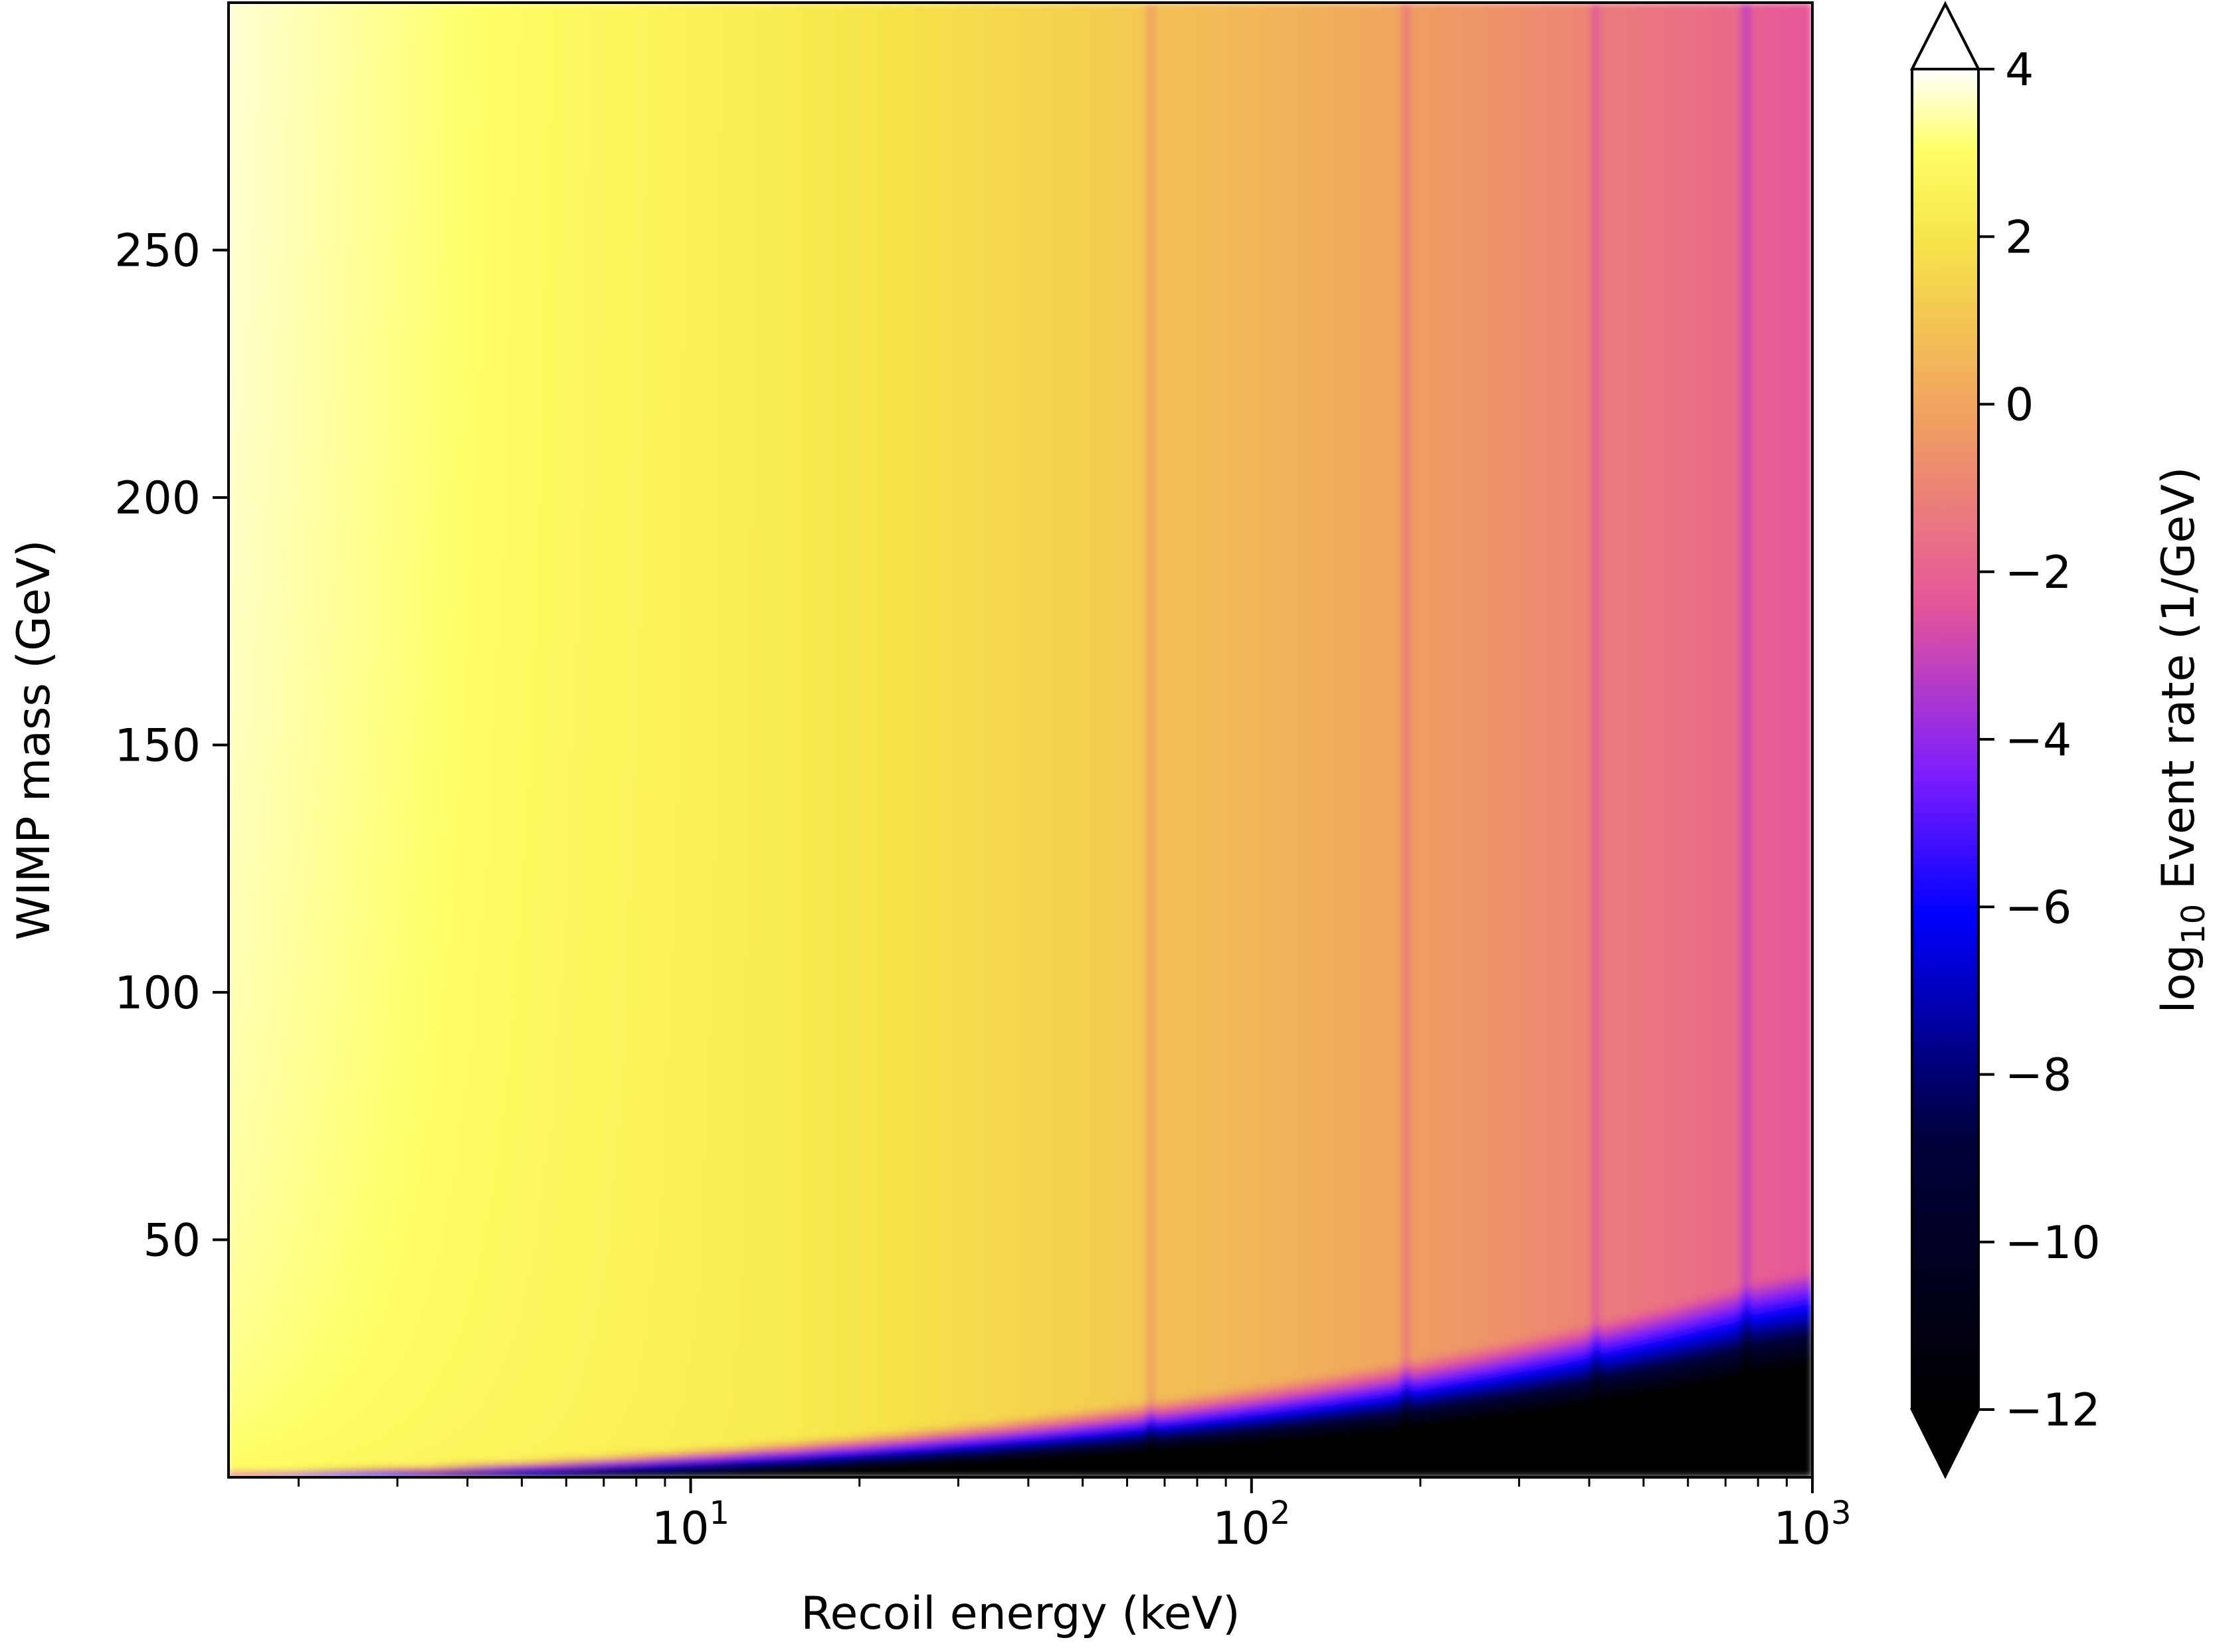 This screenshot has height=1652, width=2213. I want to click on y-axis-title: WIMP mass (GeV), so click(34, 739).